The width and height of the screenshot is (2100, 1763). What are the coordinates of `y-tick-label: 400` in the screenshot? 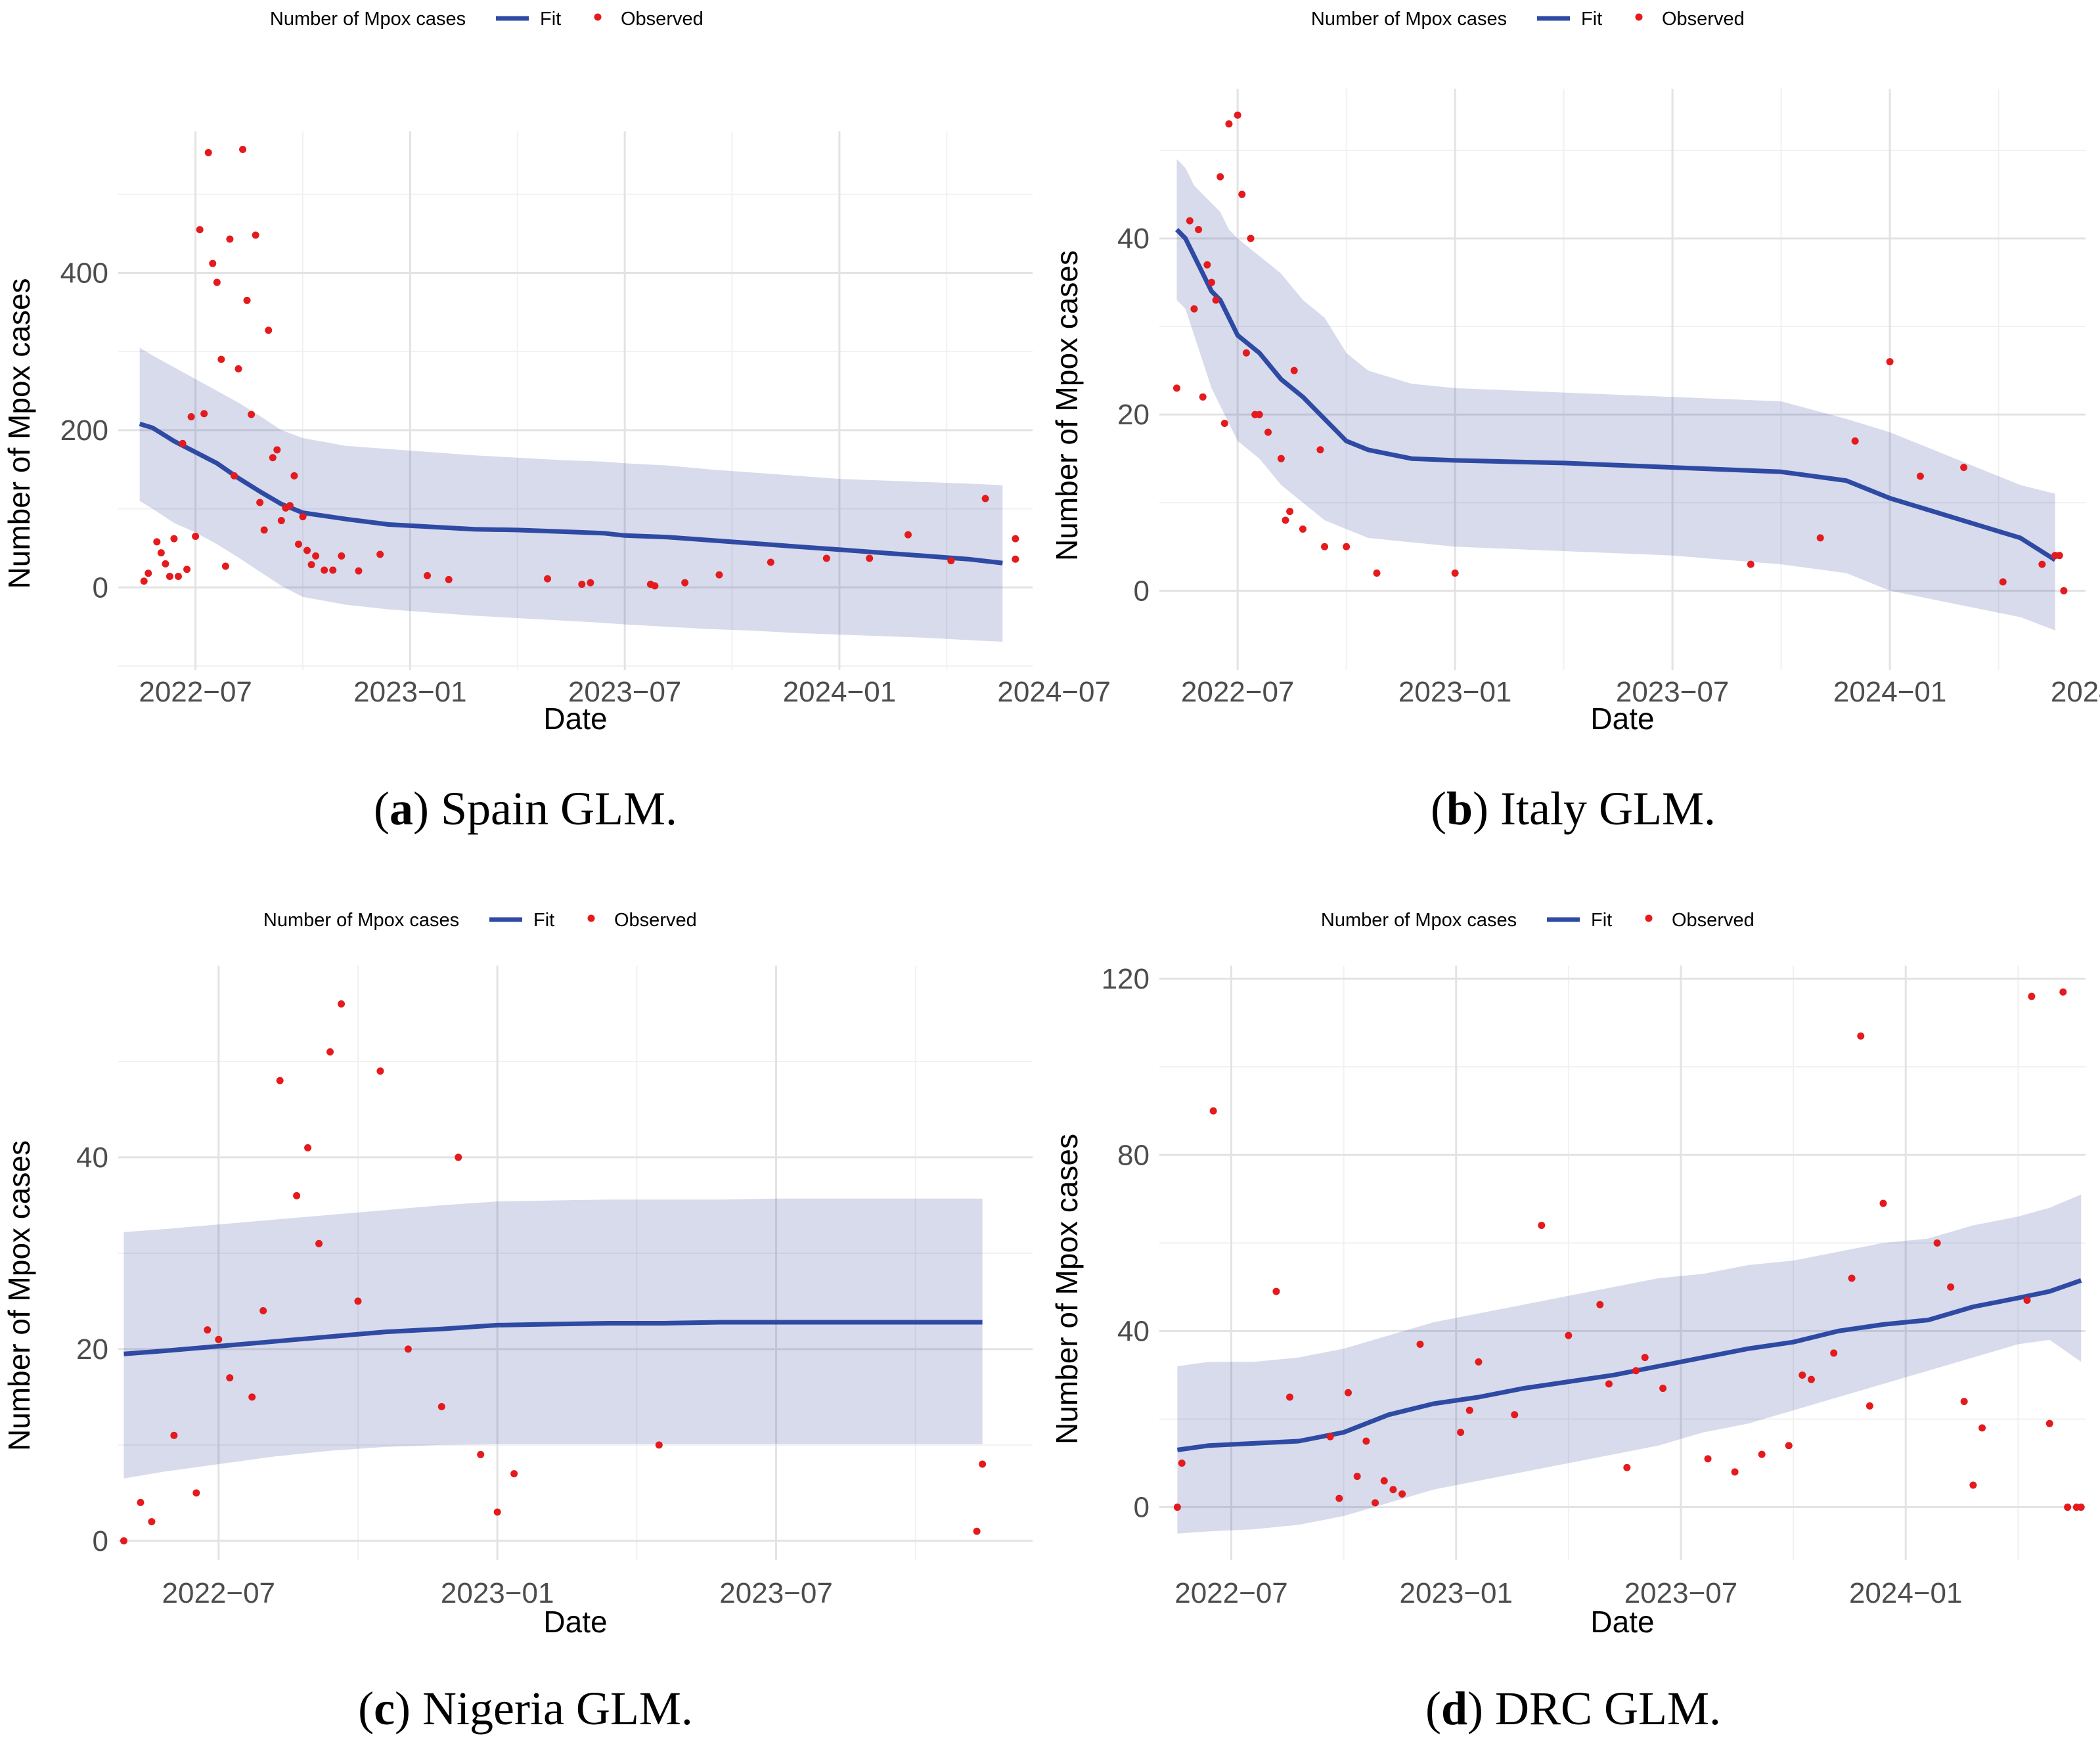 It's located at (84, 273).